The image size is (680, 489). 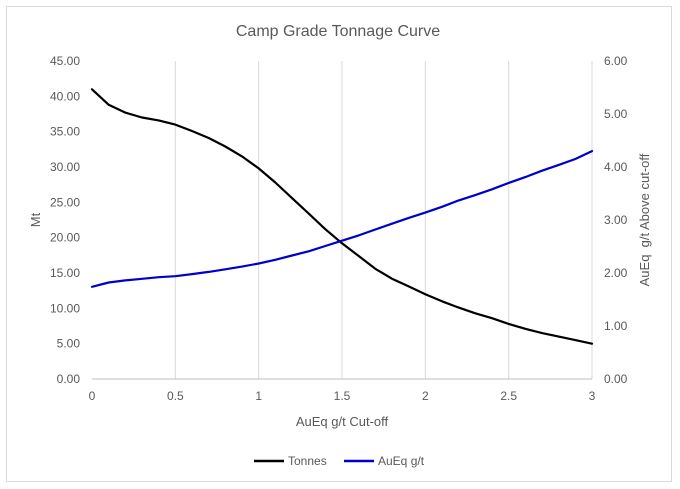 I want to click on right-axis-label: AuEq g/t Above cut-off, so click(x=644, y=219).